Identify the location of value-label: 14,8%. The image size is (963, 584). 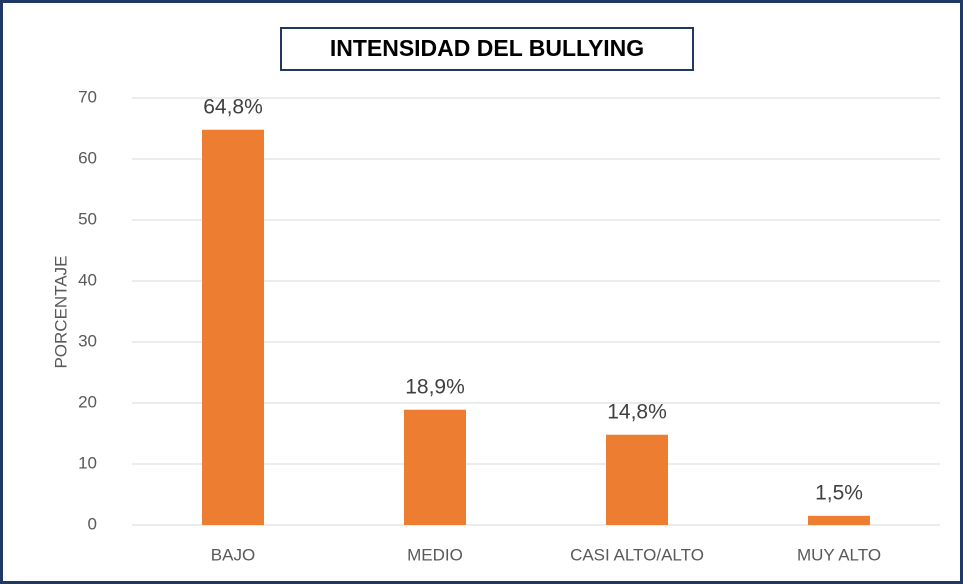
(637, 411).